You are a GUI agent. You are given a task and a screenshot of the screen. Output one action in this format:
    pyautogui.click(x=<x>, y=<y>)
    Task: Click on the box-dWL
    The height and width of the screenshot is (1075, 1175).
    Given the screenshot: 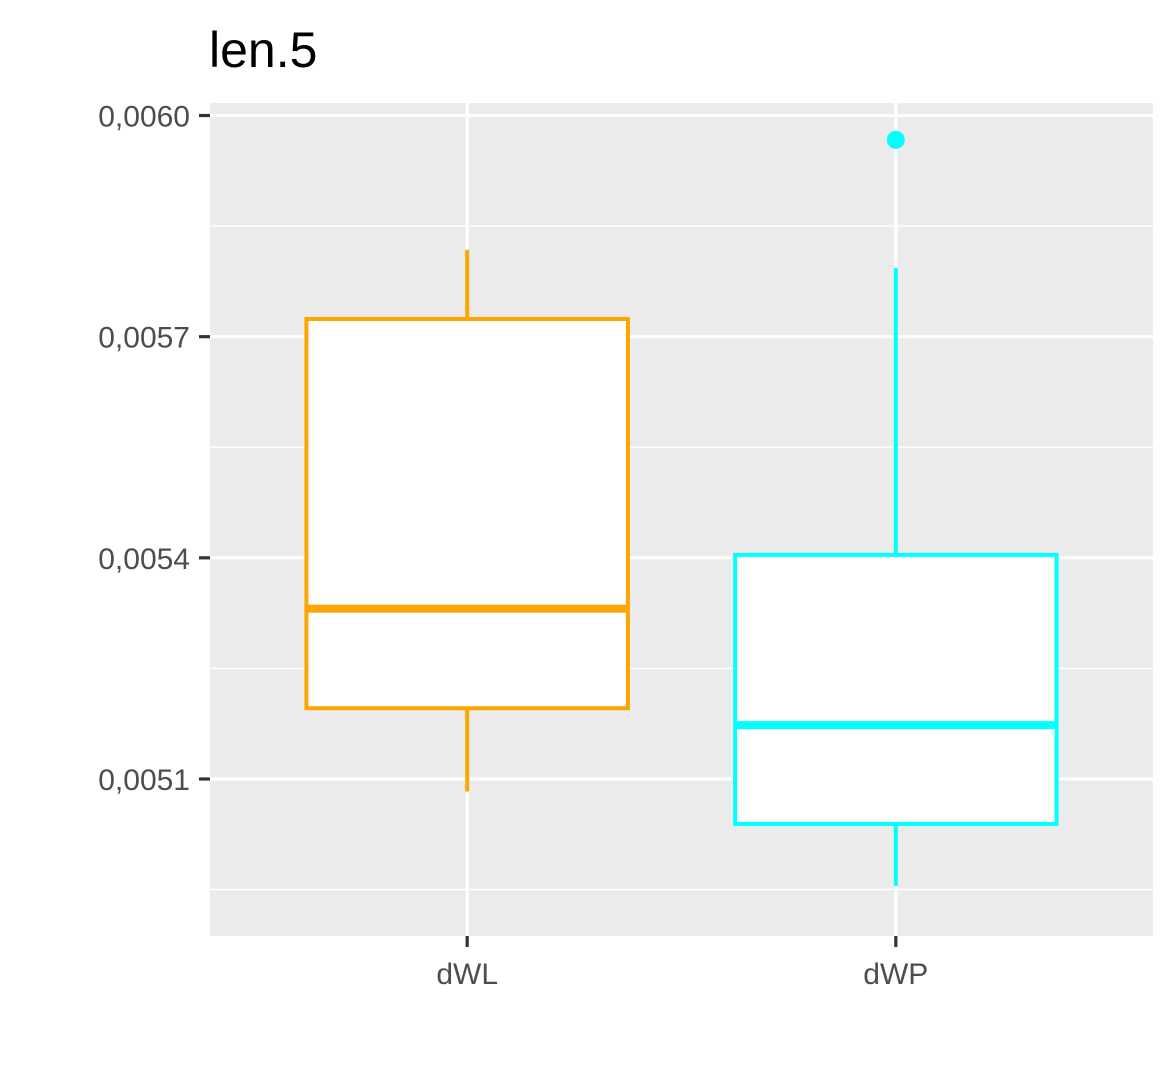 What is the action you would take?
    pyautogui.click(x=467, y=520)
    